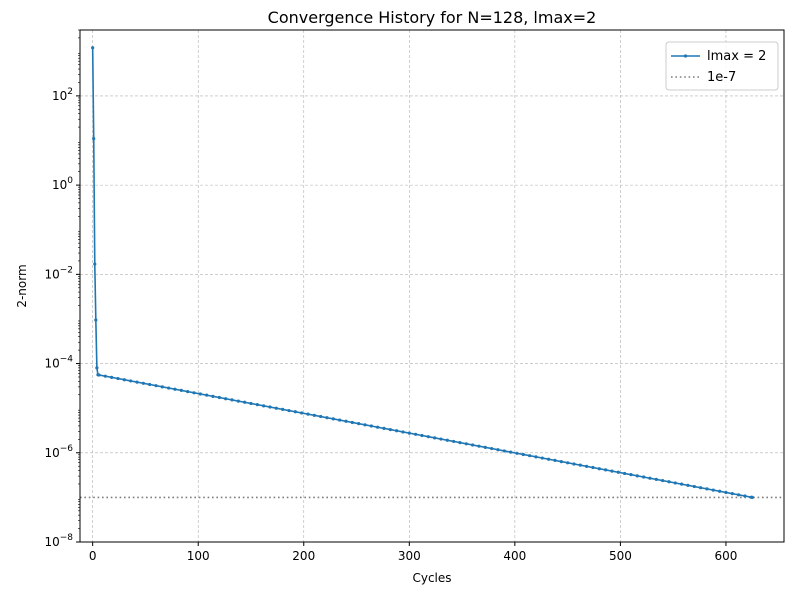 This screenshot has width=800, height=600. I want to click on y-tick-label: 10⁰, so click(62, 184).